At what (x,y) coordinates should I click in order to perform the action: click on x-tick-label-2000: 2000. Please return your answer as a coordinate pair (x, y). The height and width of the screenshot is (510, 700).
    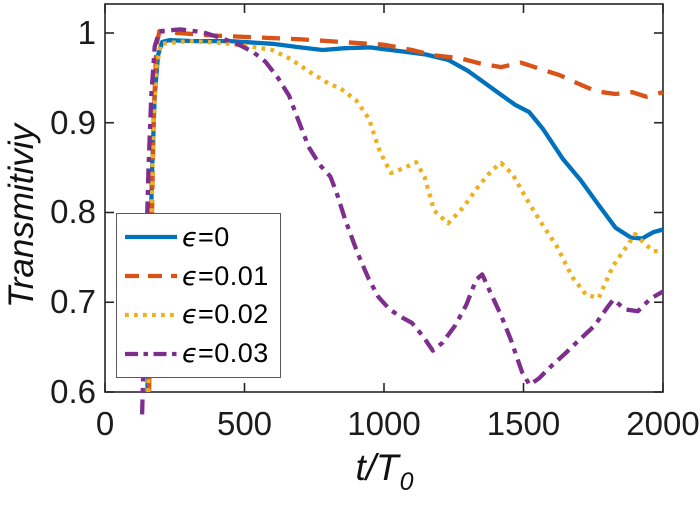
    Looking at the image, I should click on (663, 423).